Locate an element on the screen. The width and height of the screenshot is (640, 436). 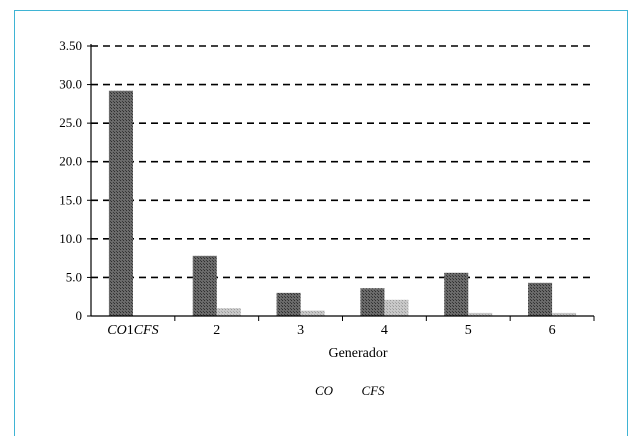
y-tick-label: 25.0 is located at coordinates (70, 122).